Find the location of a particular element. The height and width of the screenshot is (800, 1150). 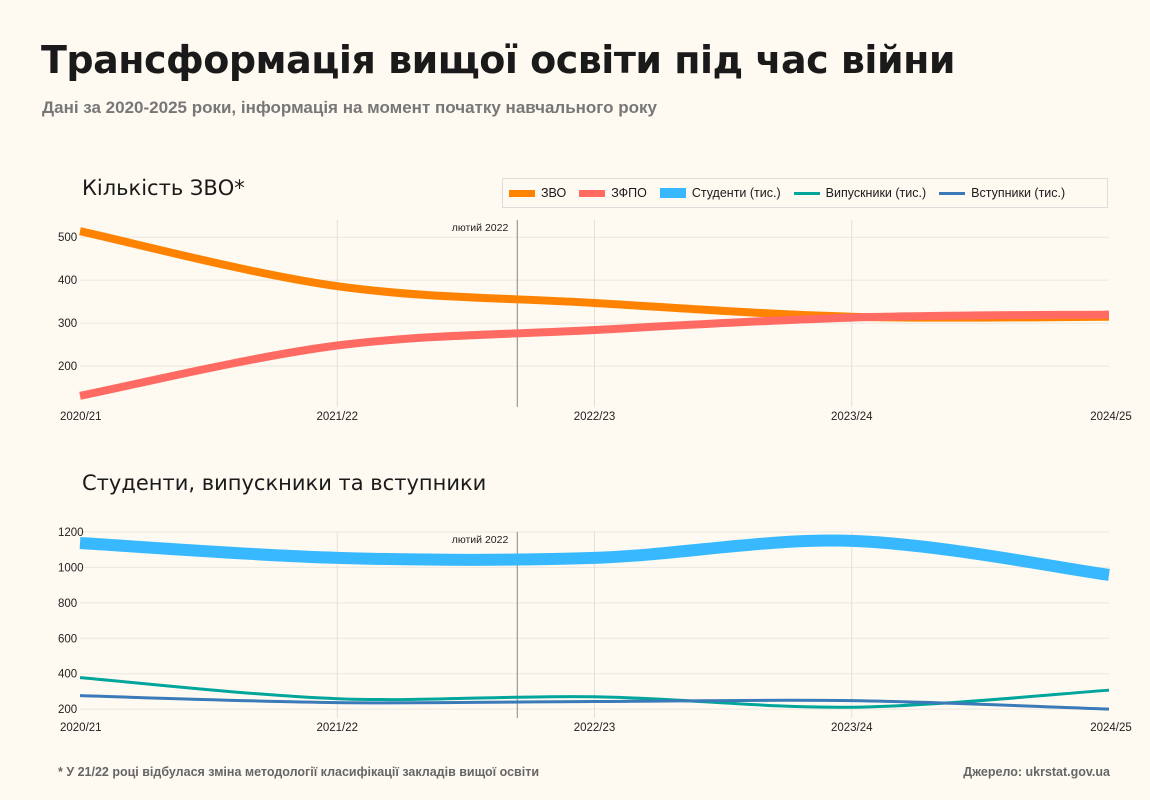

legend-item-graduates: Випускники (тис.) is located at coordinates (860, 193).